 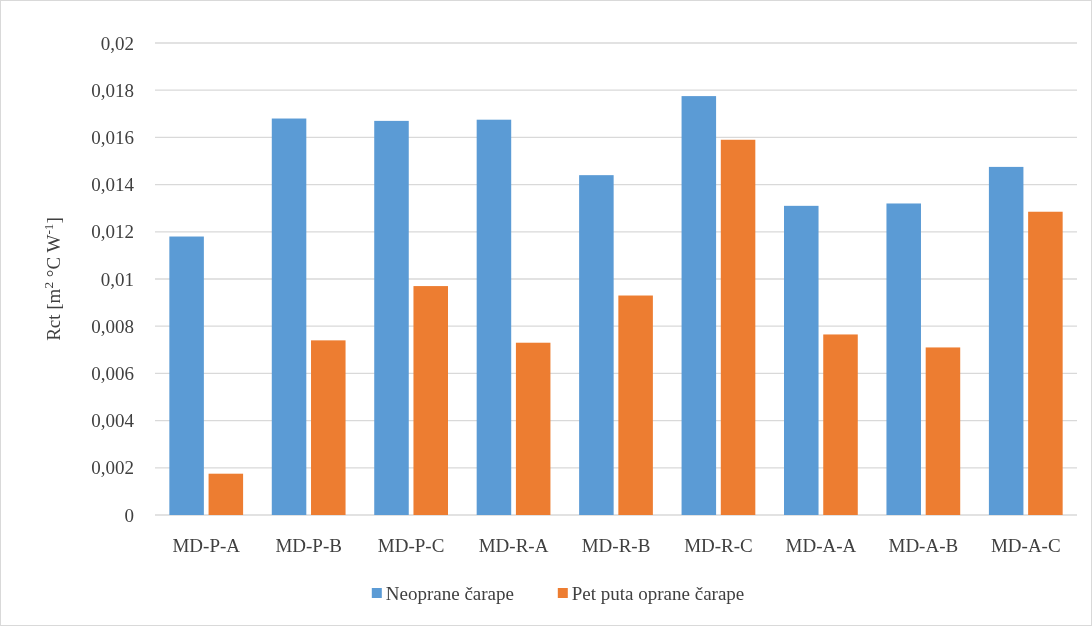 I want to click on y-tick-label: 0,018, so click(x=112, y=90).